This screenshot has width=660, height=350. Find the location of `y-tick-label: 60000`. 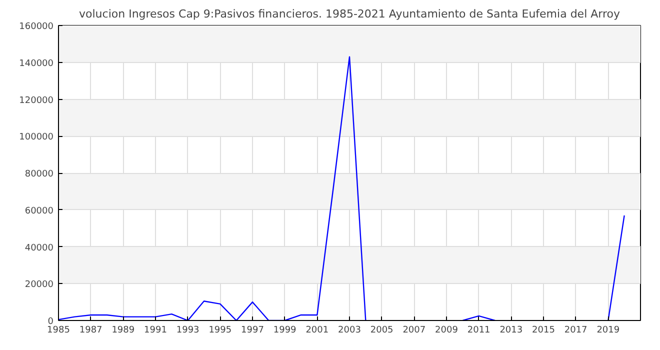

y-tick-label: 60000 is located at coordinates (39, 211).